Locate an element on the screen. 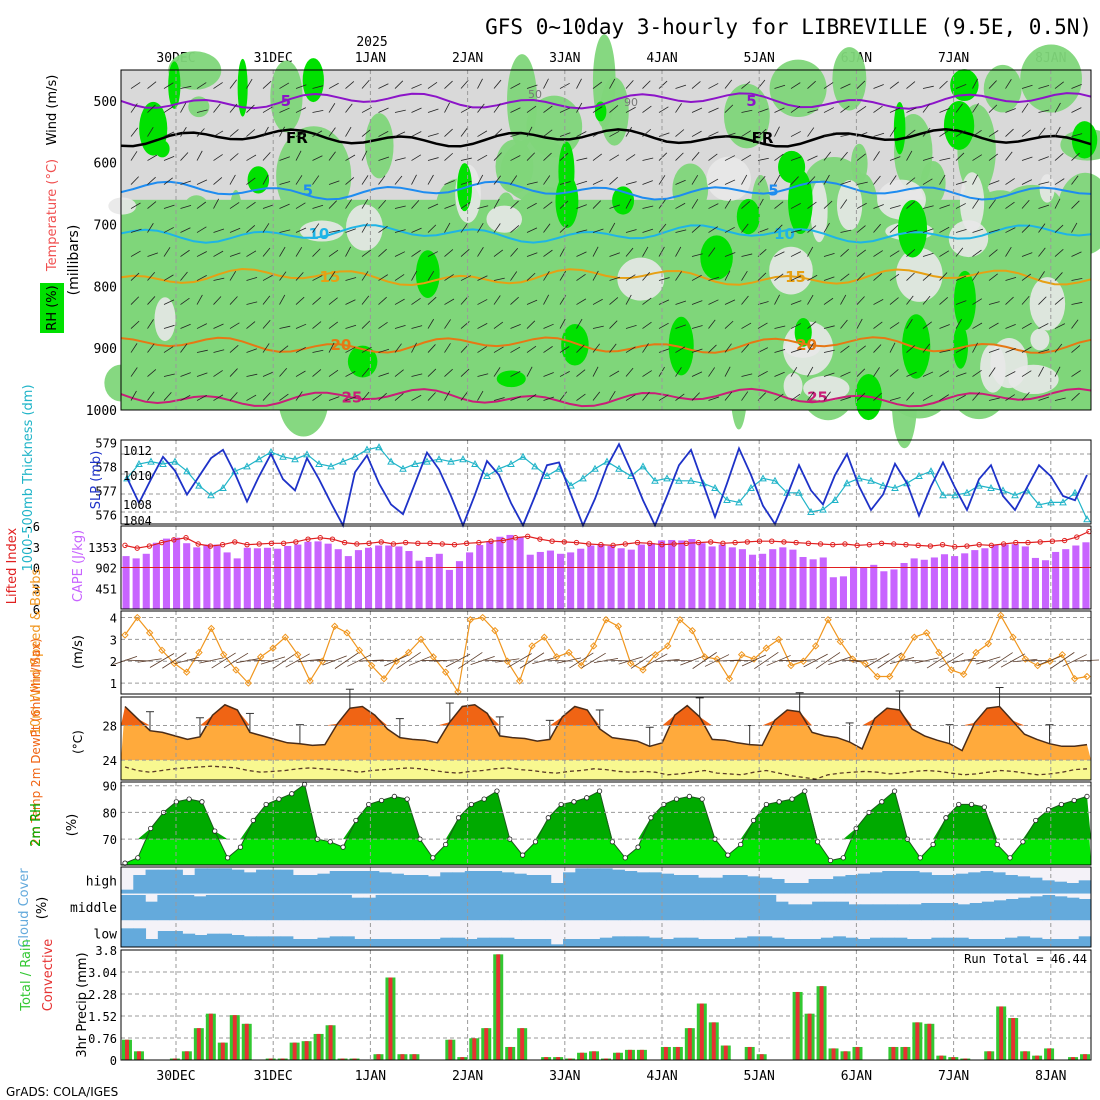 The height and width of the screenshot is (1100, 1100). wind10m-unit-label: (m/s) is located at coordinates (78, 652).